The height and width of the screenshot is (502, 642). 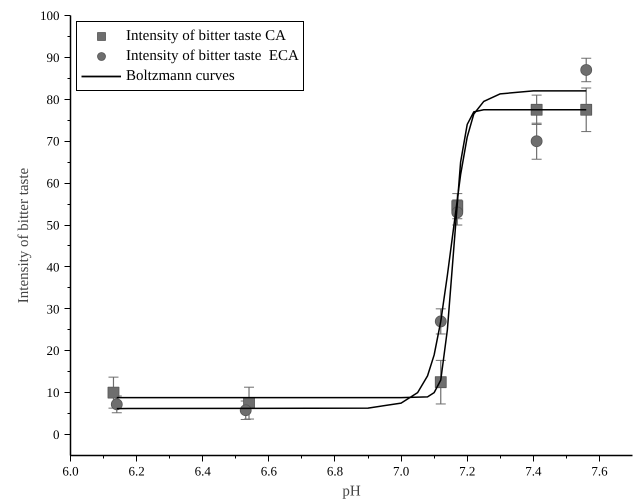 What do you see at coordinates (56, 434) in the screenshot?
I see `y-tick-label: 0` at bounding box center [56, 434].